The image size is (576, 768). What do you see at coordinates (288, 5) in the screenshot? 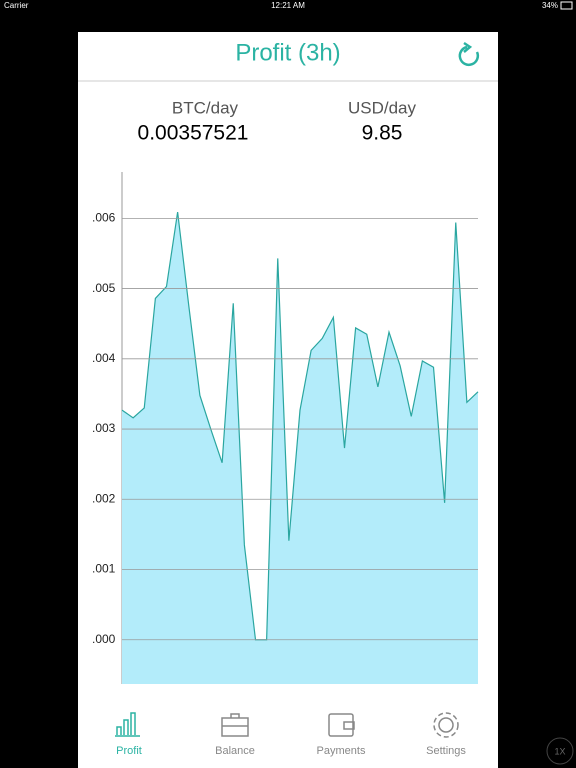
I see `clock: 12:21 AM` at bounding box center [288, 5].